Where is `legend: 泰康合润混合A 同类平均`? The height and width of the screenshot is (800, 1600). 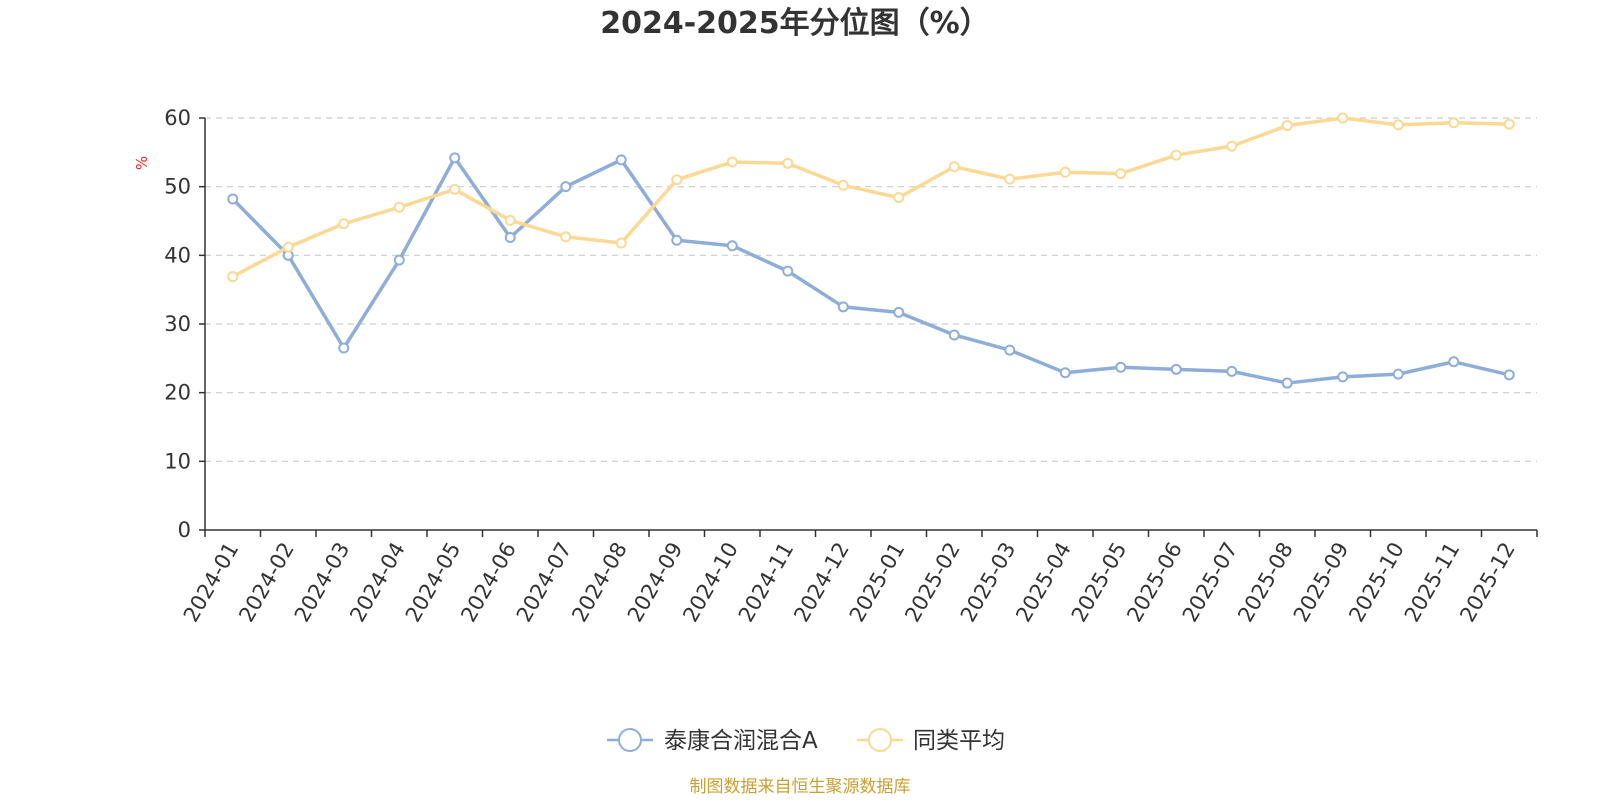 legend: 泰康合润混合A 同类平均 is located at coordinates (806, 741).